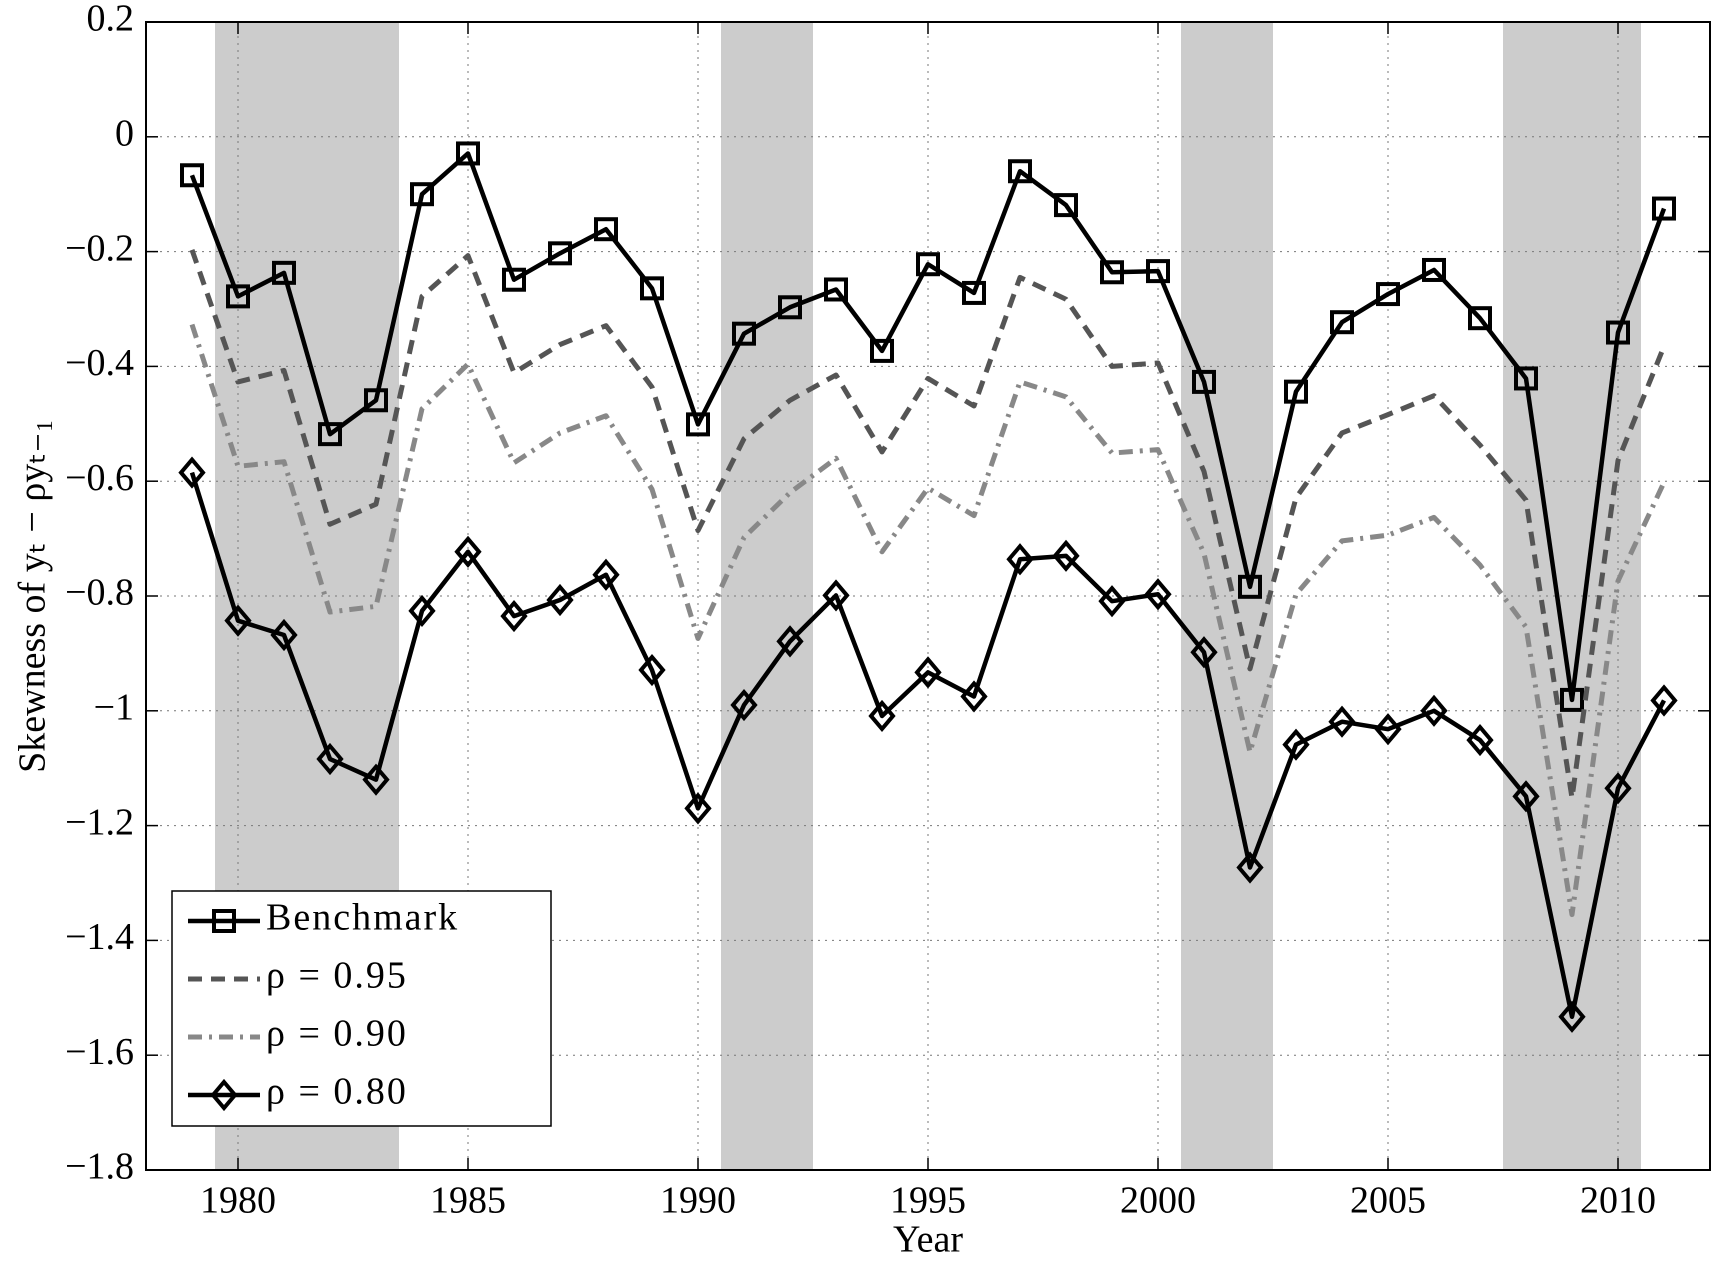 This screenshot has width=1719, height=1265. What do you see at coordinates (1618, 1201) in the screenshot?
I see `x-tick-label: 2010` at bounding box center [1618, 1201].